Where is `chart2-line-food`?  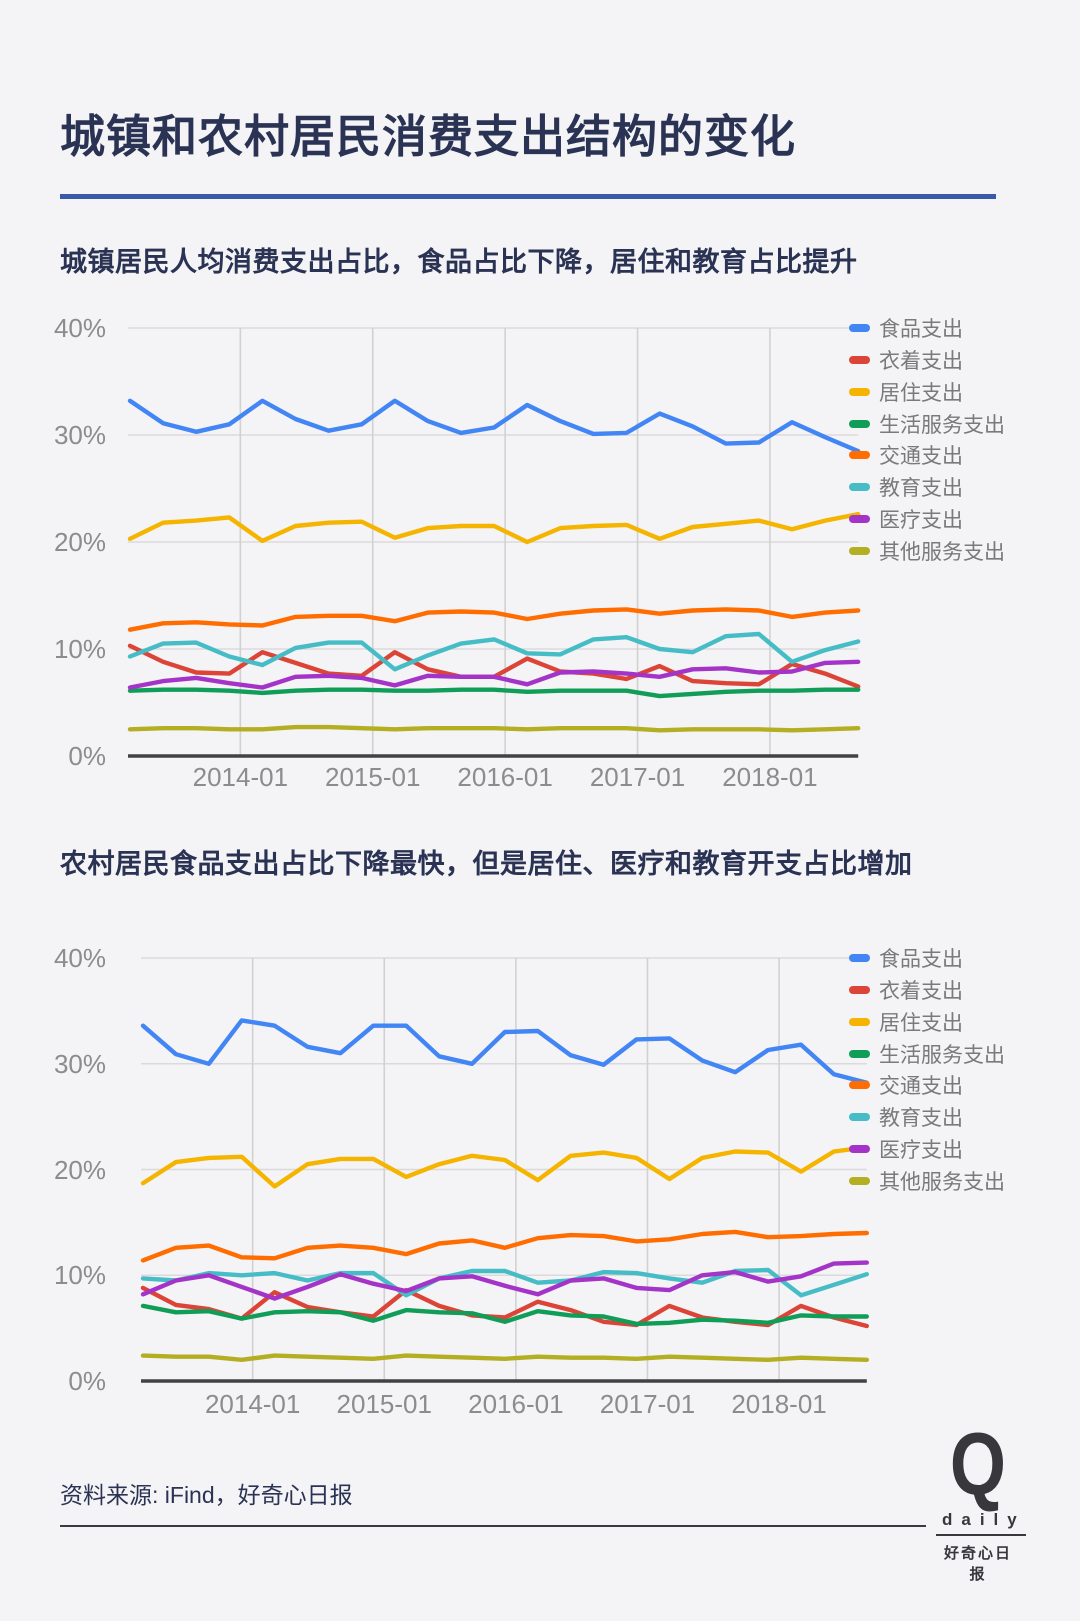
chart2-line-food is located at coordinates (504, 1052).